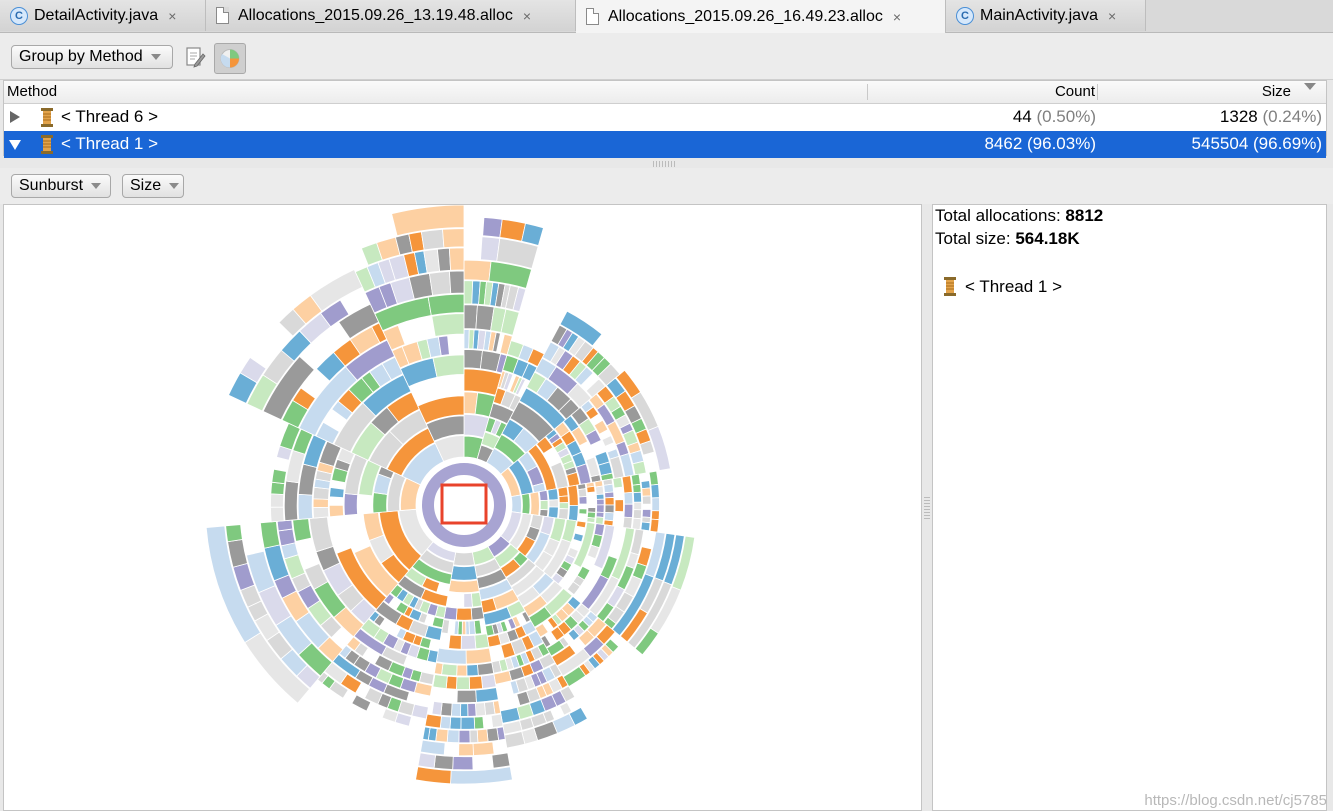 This screenshot has height=811, width=1333. I want to click on sunburst-toggle-button, so click(230, 58).